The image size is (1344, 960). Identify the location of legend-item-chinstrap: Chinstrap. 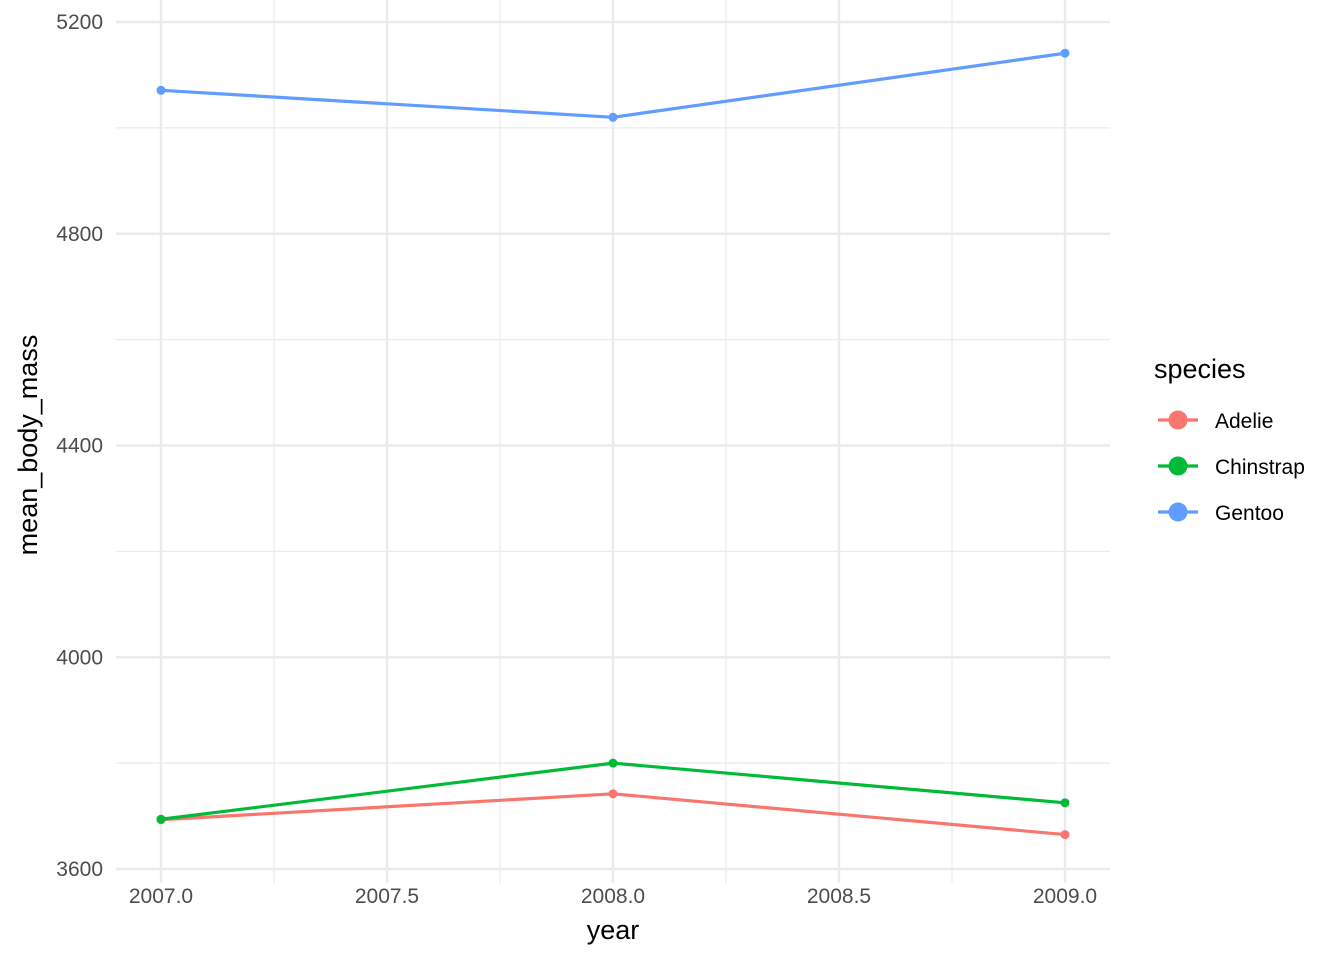
(1231, 467).